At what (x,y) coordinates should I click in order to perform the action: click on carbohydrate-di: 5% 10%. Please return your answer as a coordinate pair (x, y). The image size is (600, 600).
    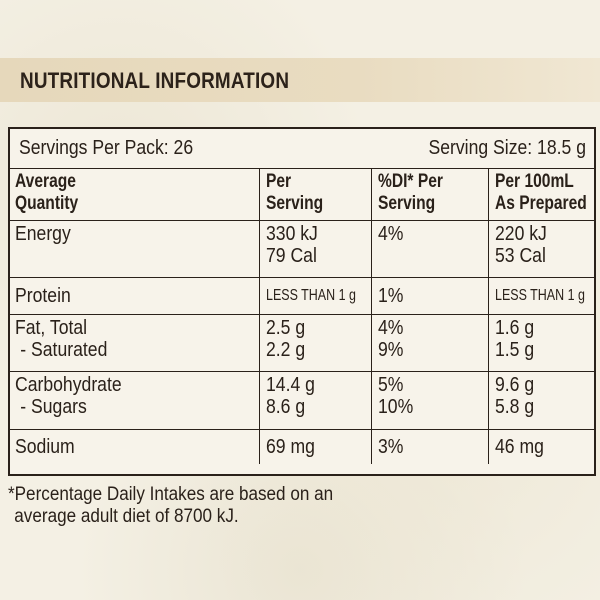
    Looking at the image, I should click on (429, 400).